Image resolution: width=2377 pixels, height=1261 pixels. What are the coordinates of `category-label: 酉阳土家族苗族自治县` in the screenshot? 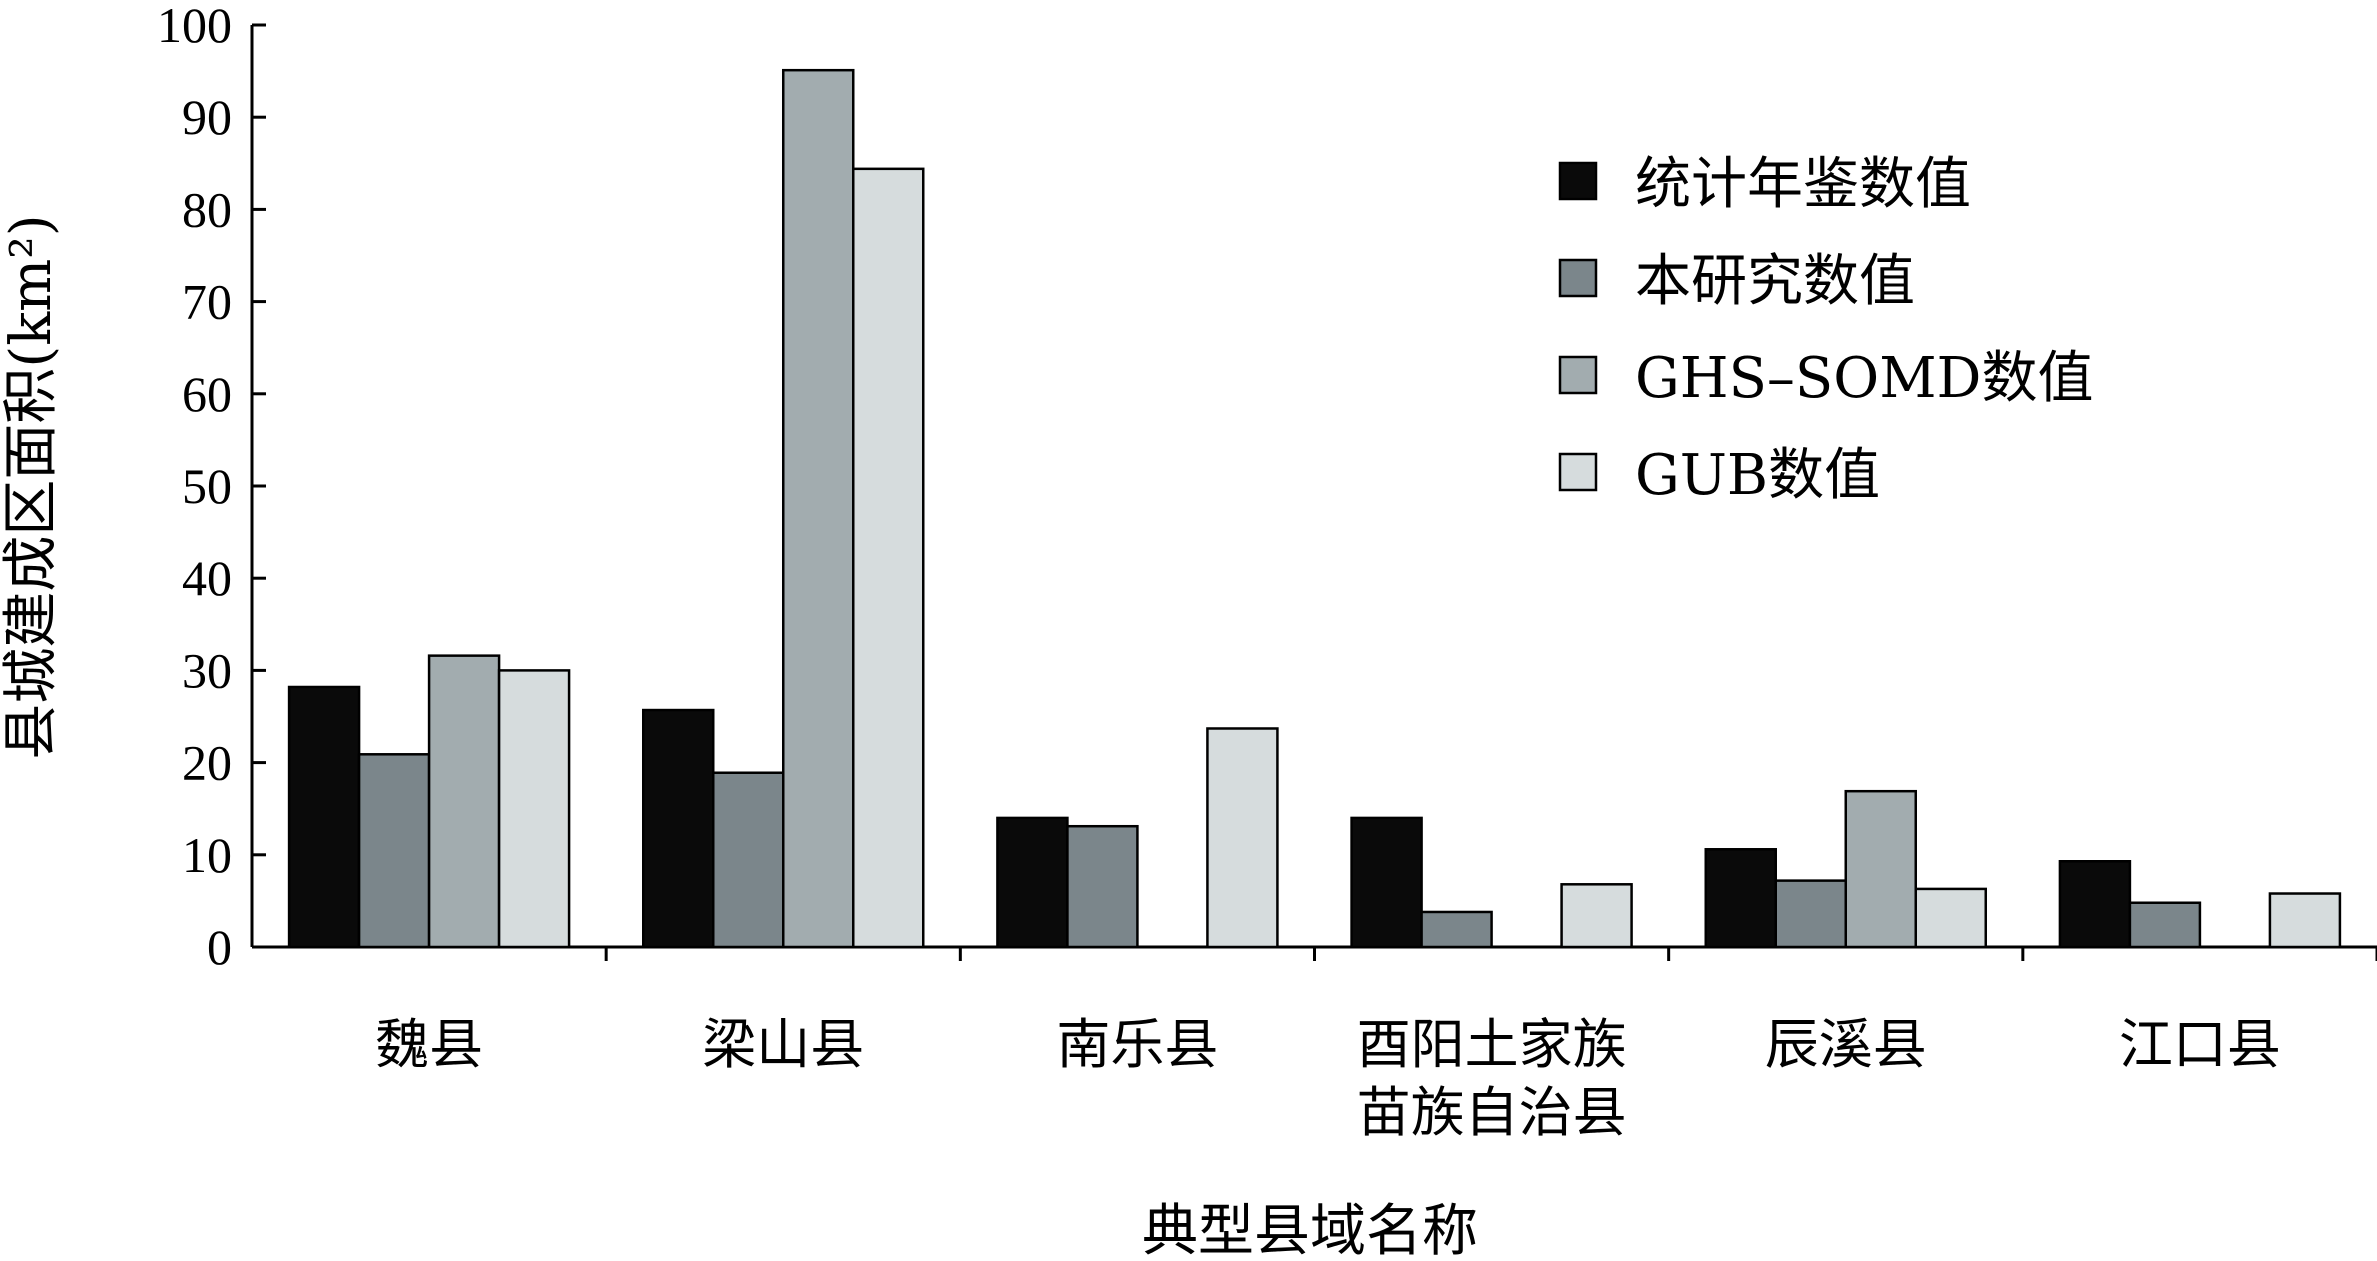 It's located at (1492, 1078).